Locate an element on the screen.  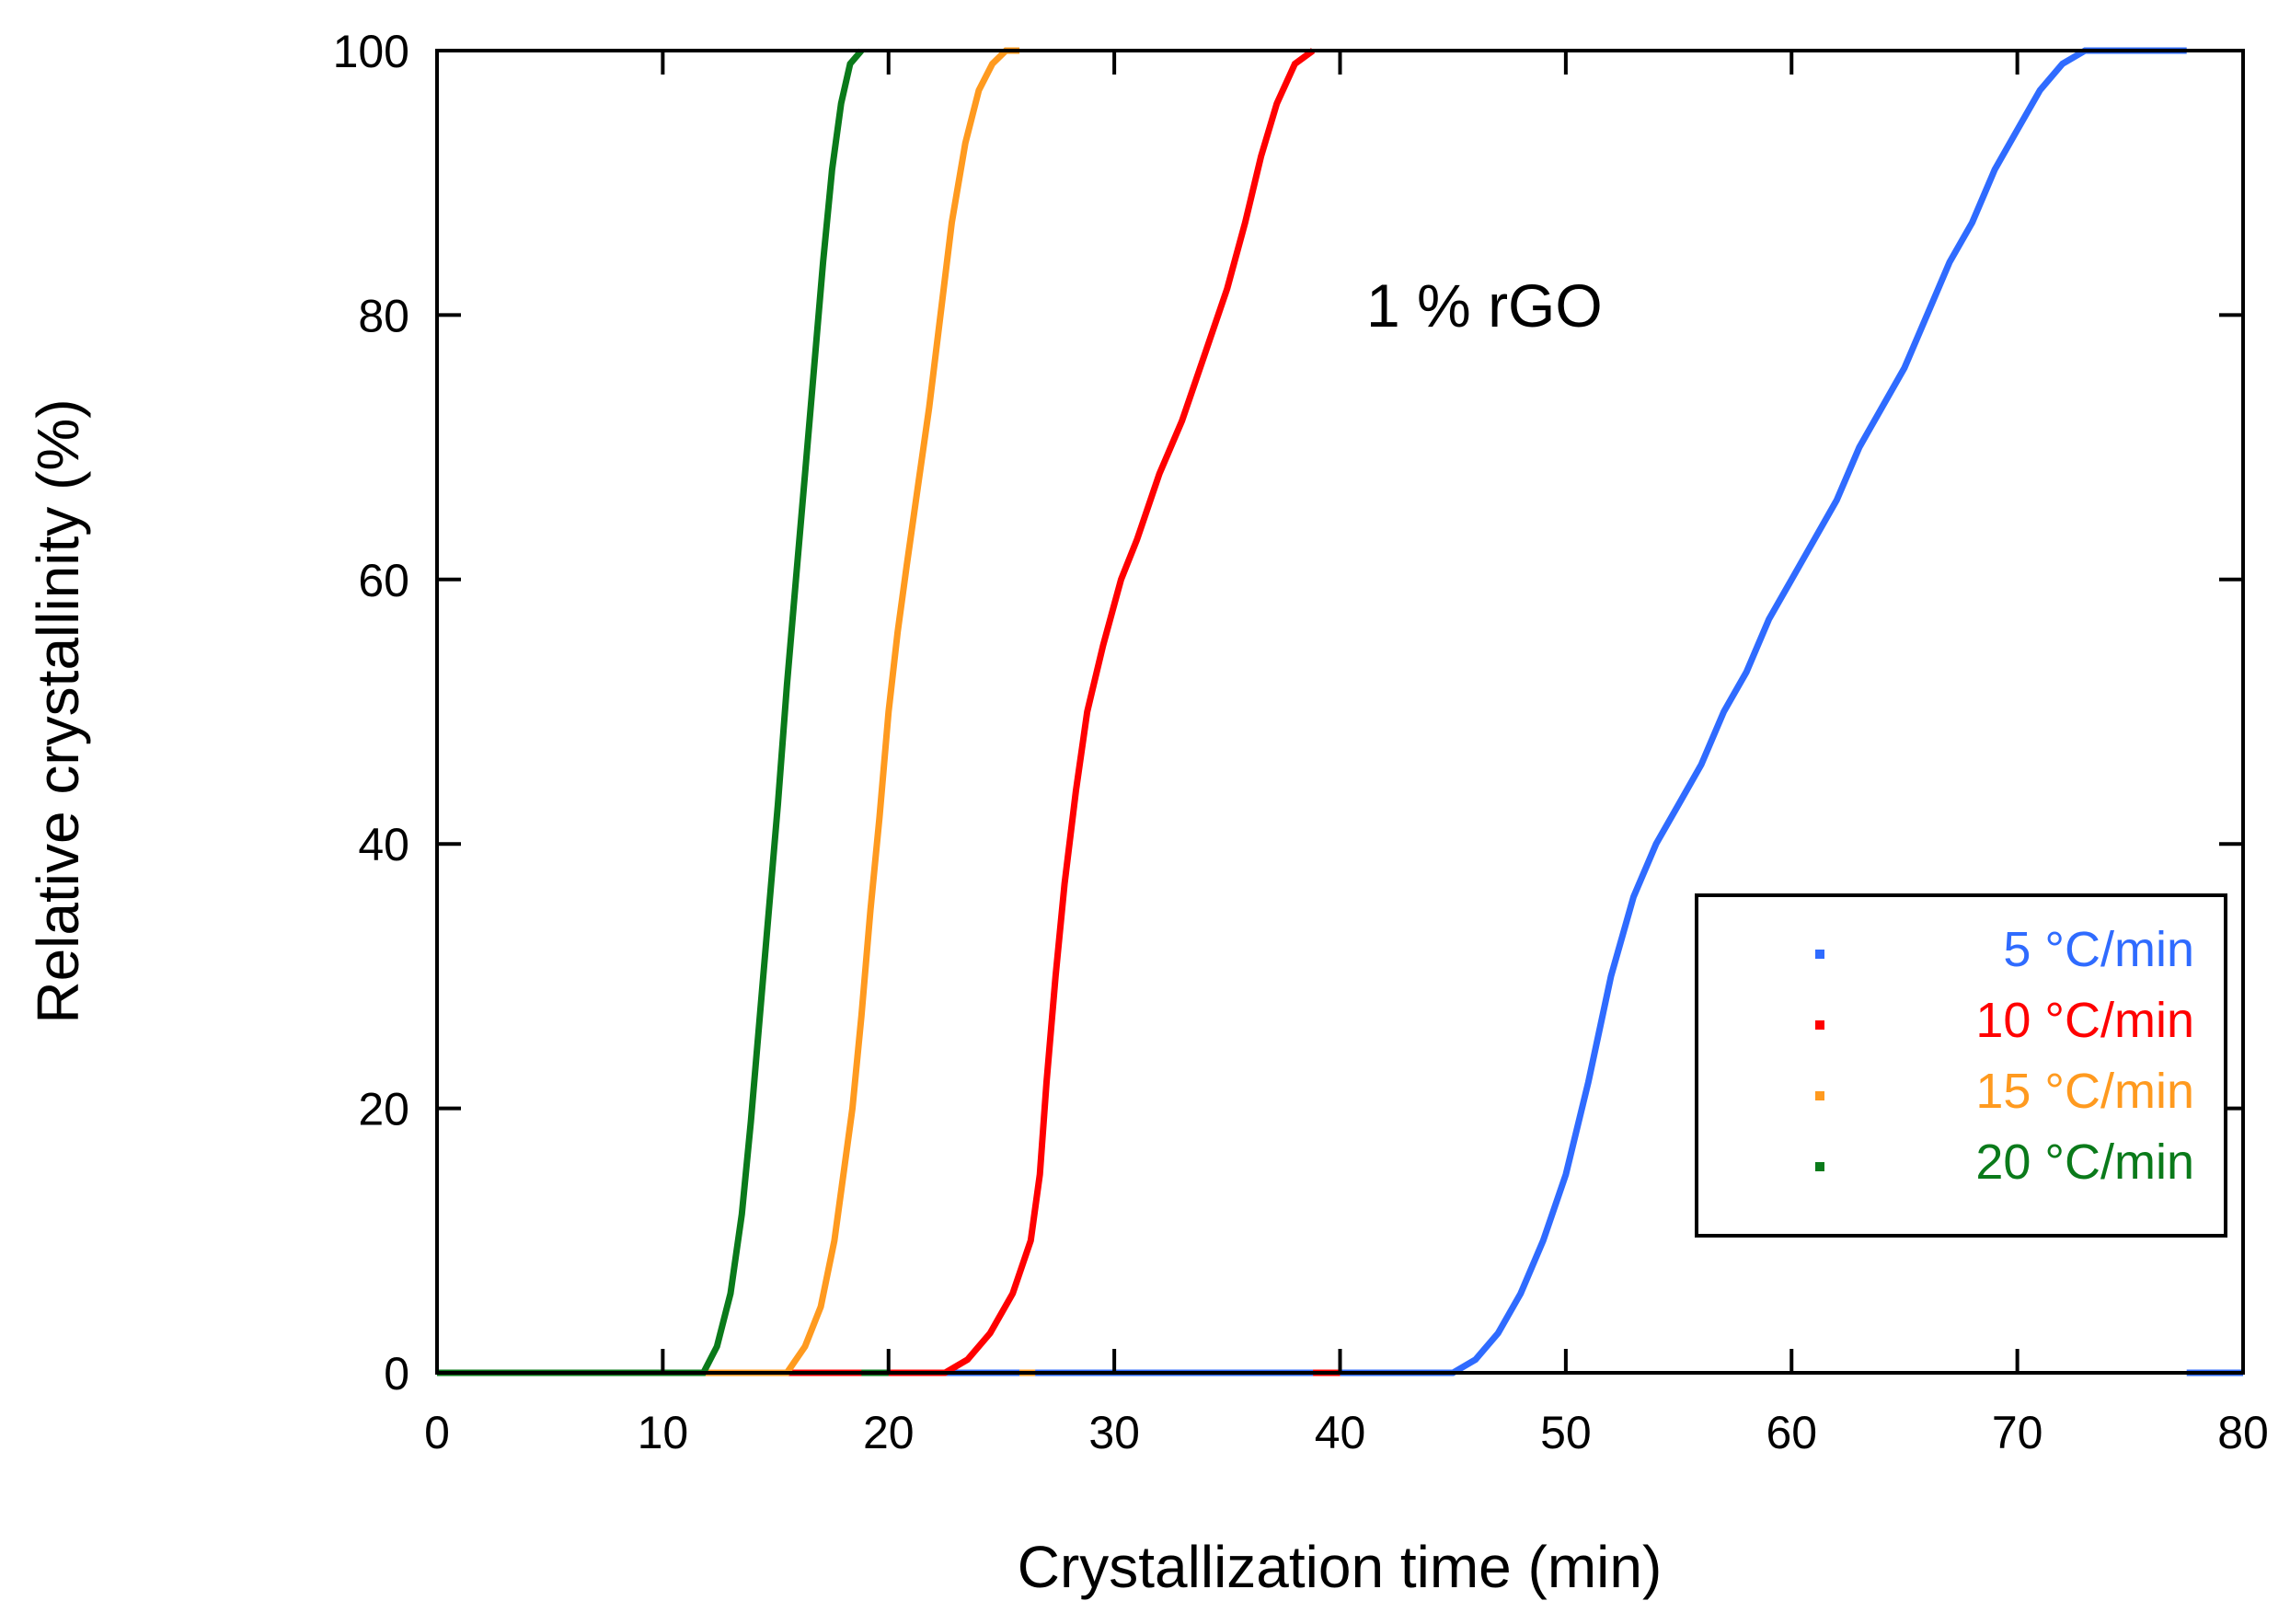
x-tick-label: 10 is located at coordinates (663, 1432).